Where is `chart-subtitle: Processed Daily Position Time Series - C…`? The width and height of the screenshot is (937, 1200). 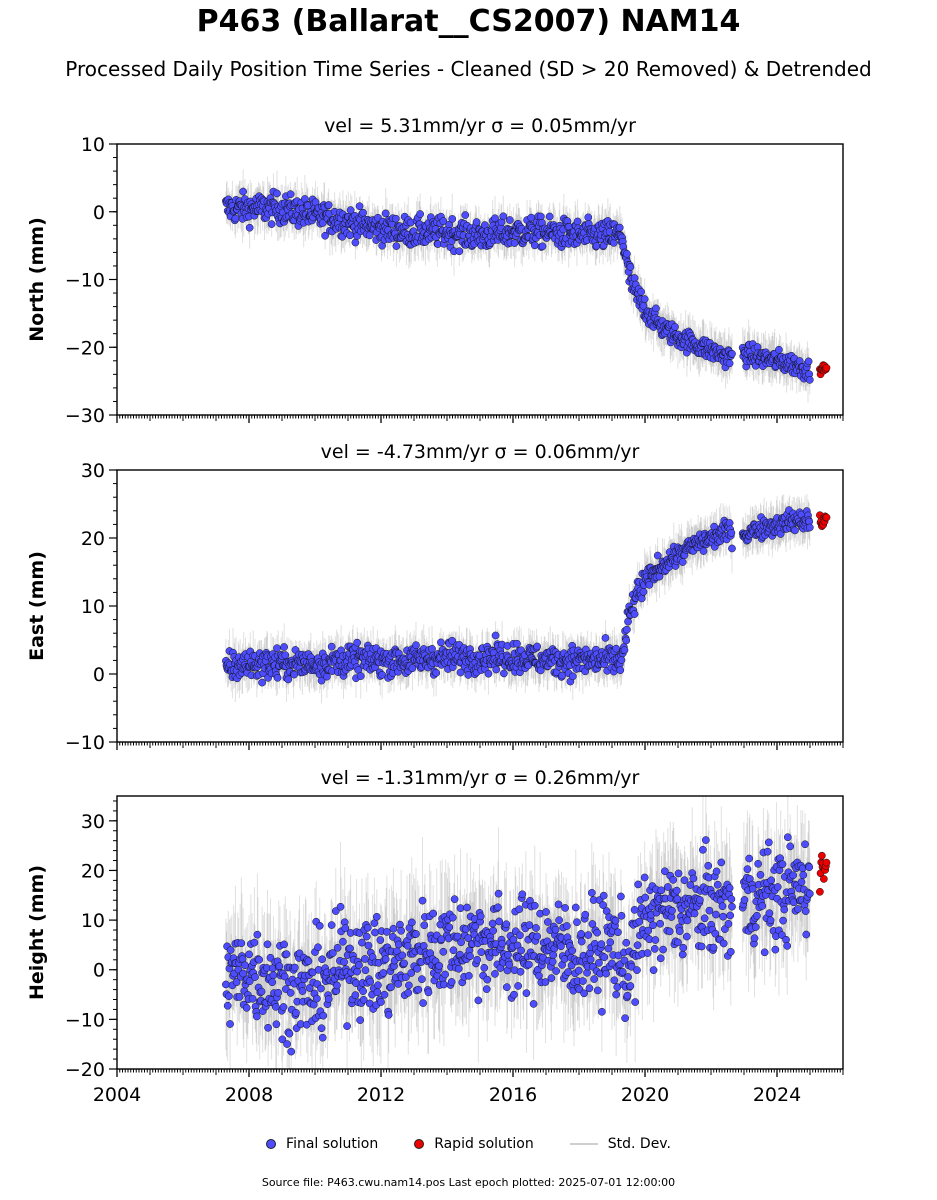
chart-subtitle: Processed Daily Position Time Series - C… is located at coordinates (468, 69).